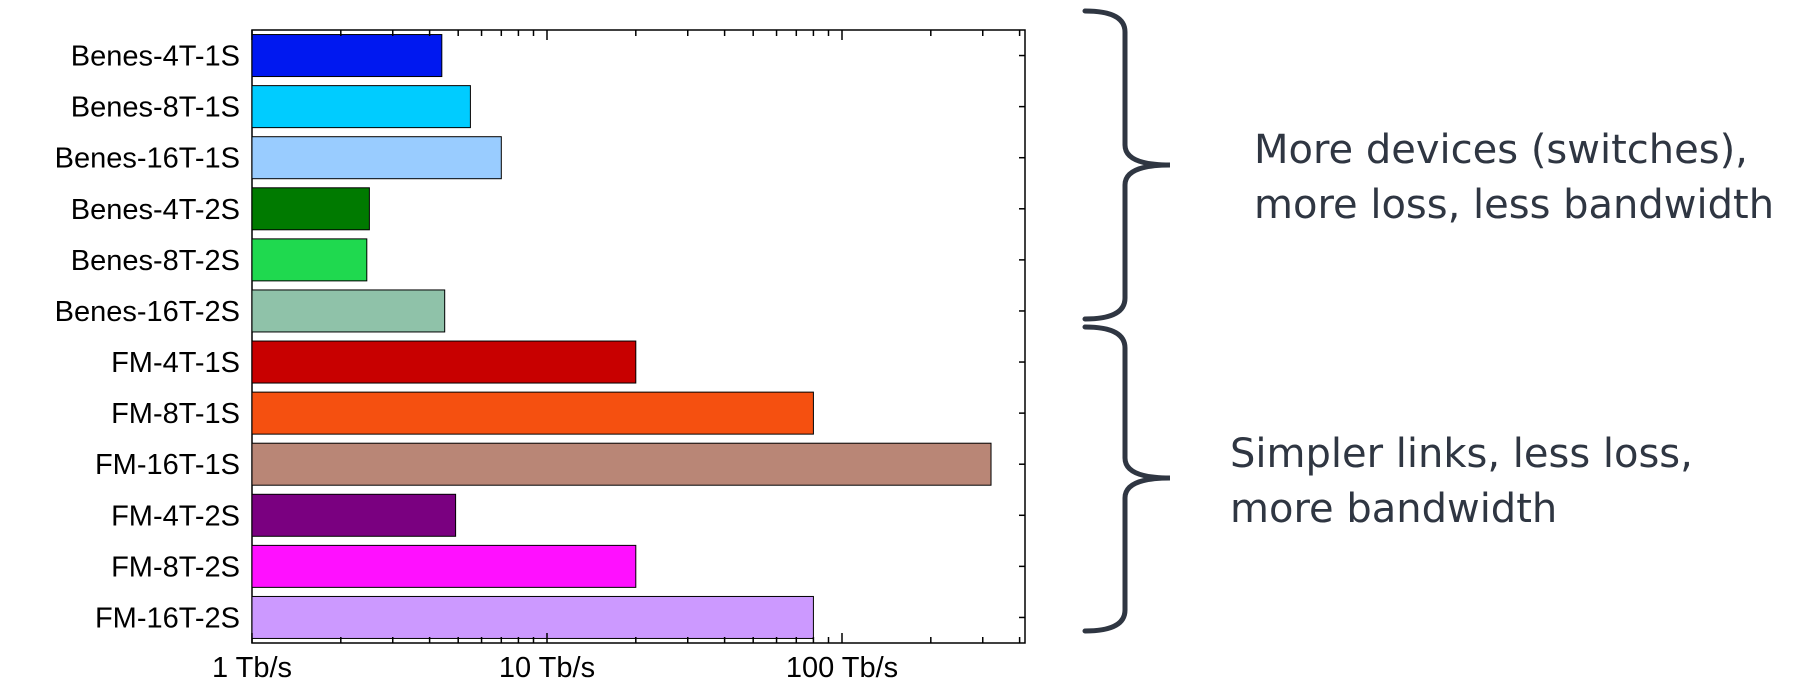 The image size is (1817, 681). Describe the element at coordinates (175, 567) in the screenshot. I see `category-label-FM-8T-2S: FM-8T-2S` at that location.